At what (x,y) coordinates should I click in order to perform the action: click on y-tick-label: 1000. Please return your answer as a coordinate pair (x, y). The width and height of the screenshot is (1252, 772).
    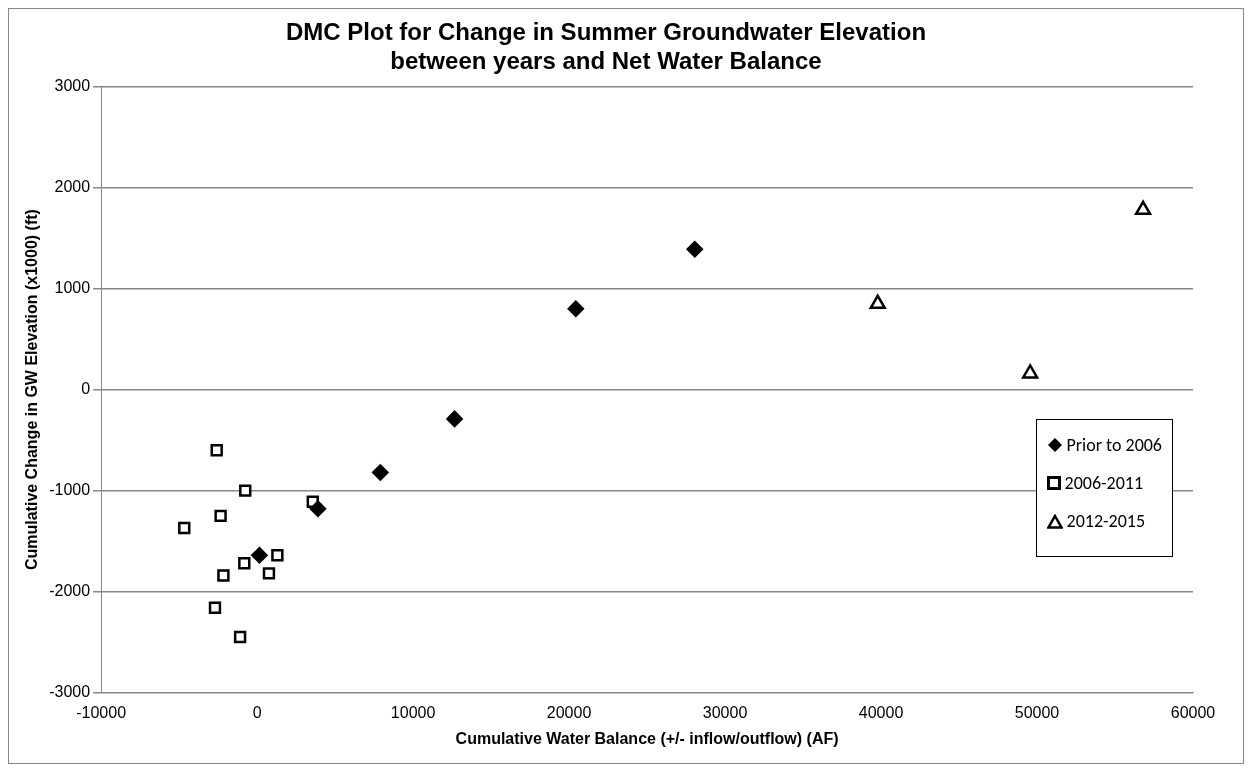
    Looking at the image, I should click on (72, 288).